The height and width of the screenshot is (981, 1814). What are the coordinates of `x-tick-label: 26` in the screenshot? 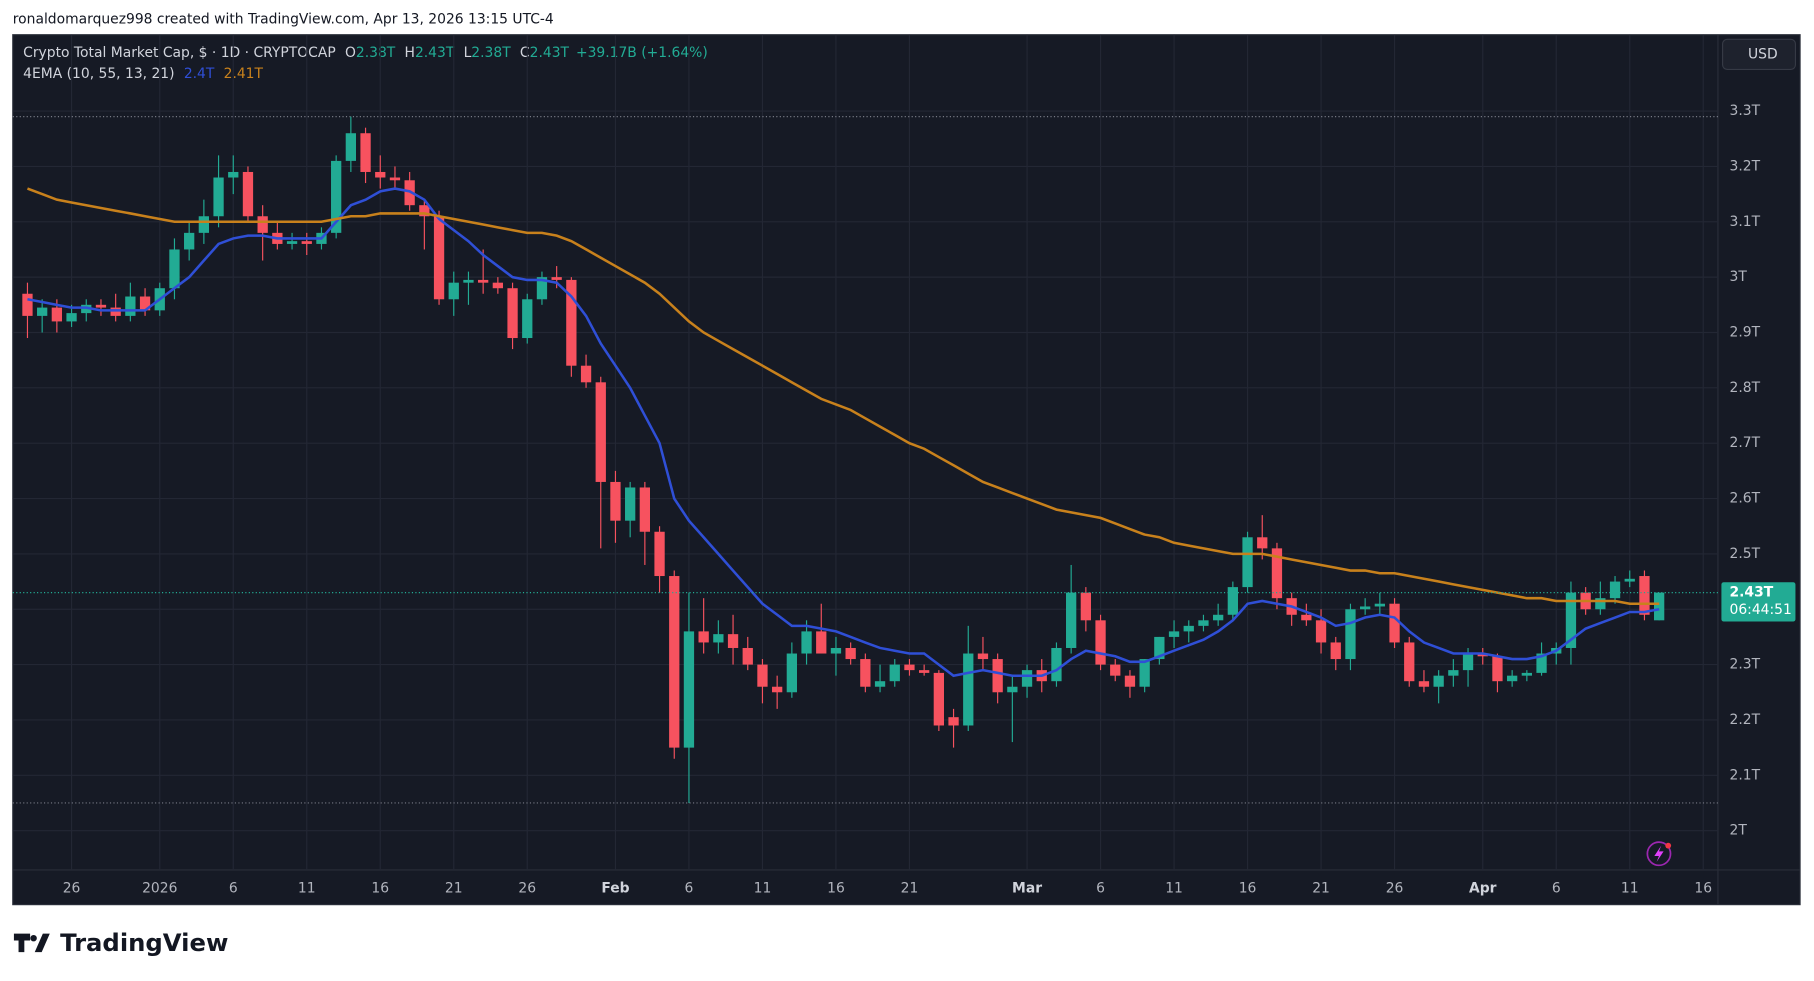 It's located at (527, 888).